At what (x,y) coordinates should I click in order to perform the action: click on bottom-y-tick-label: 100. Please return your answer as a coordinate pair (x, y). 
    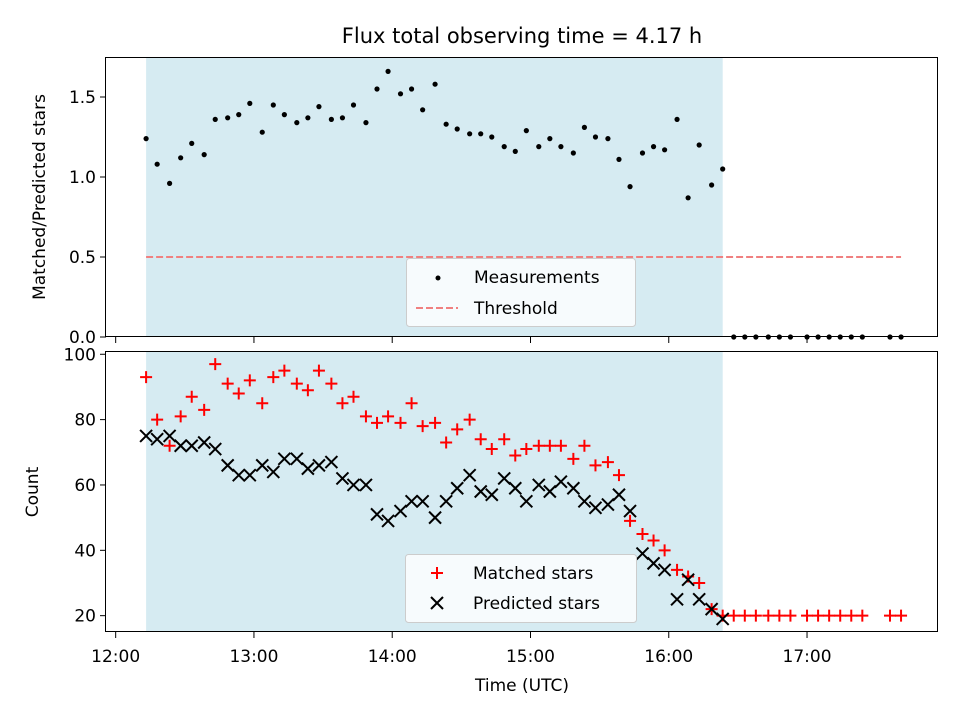
    Looking at the image, I should click on (80, 355).